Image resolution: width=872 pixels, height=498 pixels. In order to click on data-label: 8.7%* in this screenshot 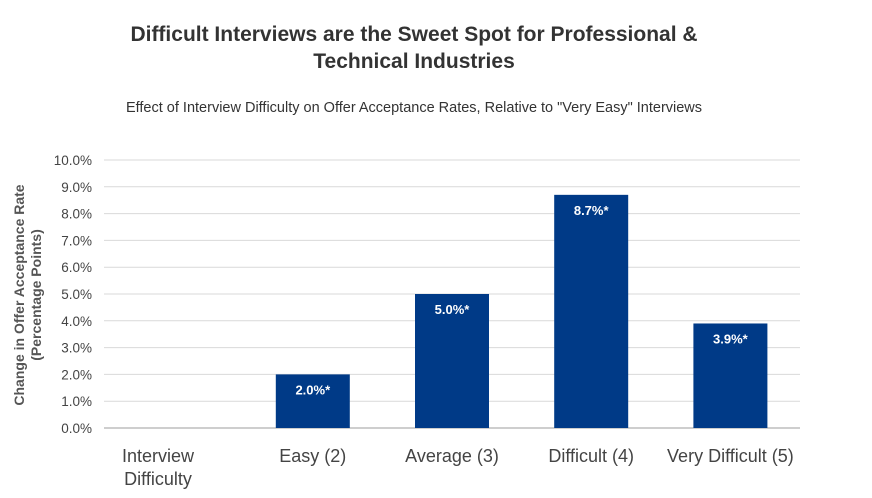, I will do `click(592, 210)`.